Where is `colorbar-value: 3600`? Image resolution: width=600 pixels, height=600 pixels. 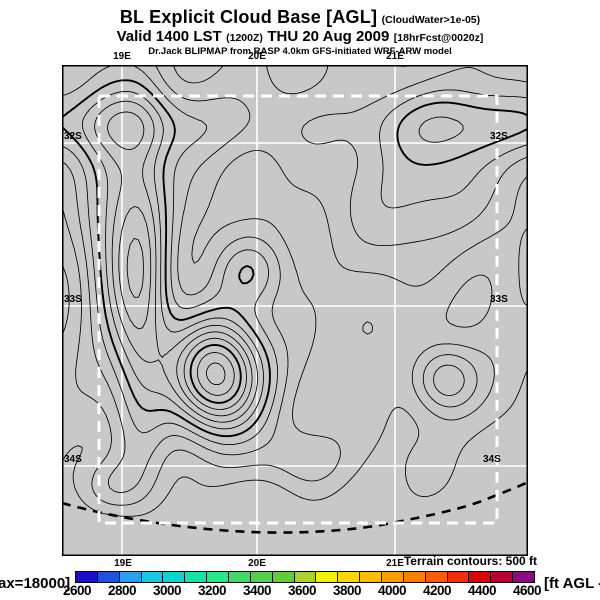
colorbar-value: 3600 is located at coordinates (302, 590).